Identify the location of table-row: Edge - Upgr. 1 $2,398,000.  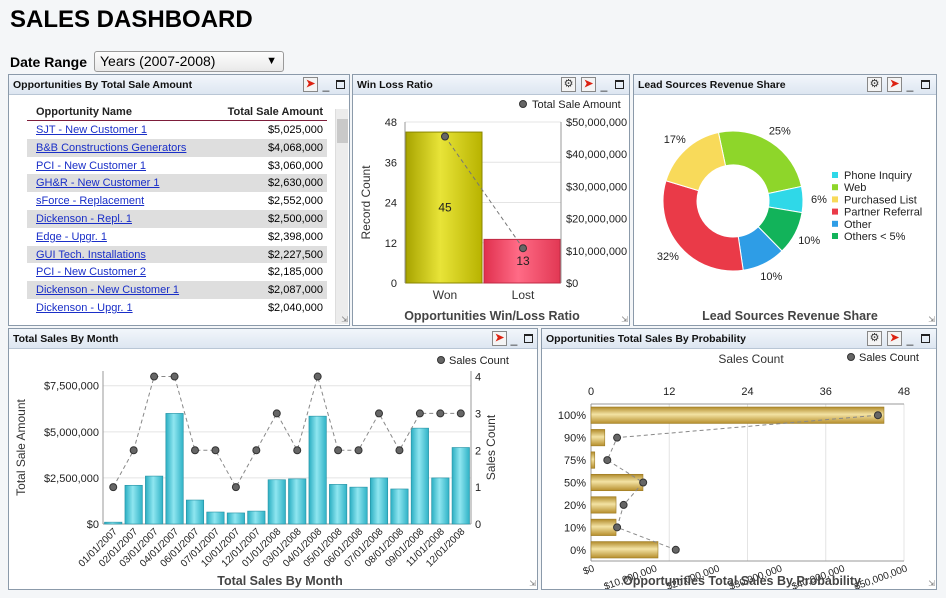
(177, 237).